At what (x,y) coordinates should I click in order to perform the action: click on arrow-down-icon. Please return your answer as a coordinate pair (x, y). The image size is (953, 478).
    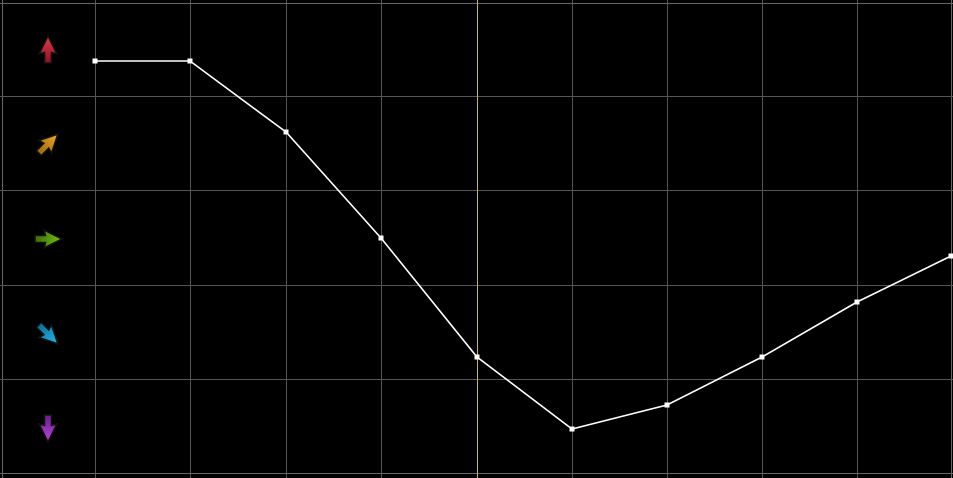
    Looking at the image, I should click on (47, 429).